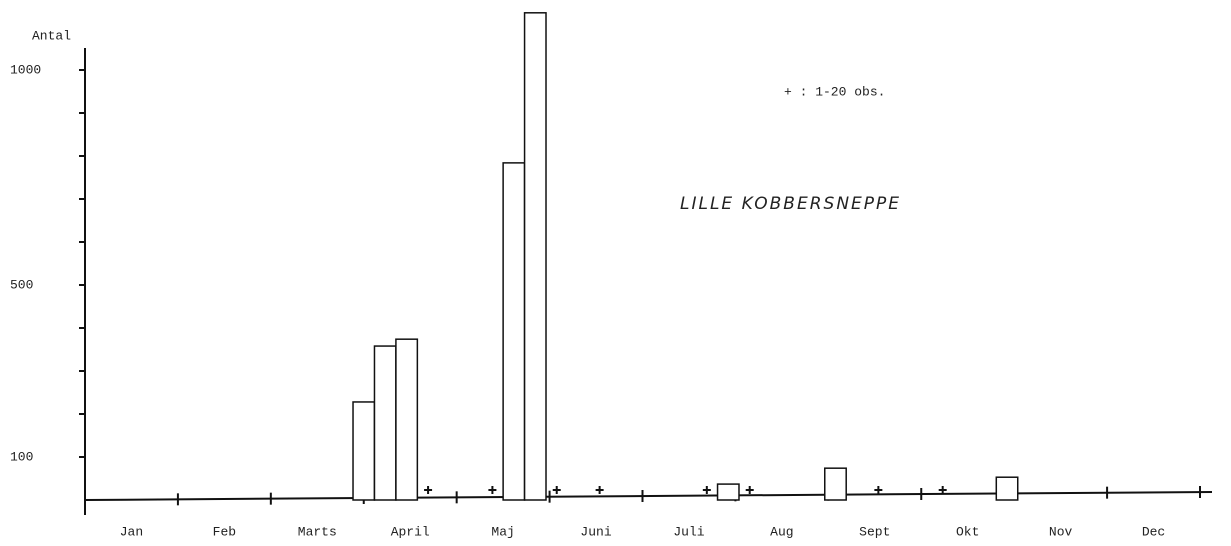 The height and width of the screenshot is (546, 1231). What do you see at coordinates (21, 284) in the screenshot?
I see `y-tick-label: 500` at bounding box center [21, 284].